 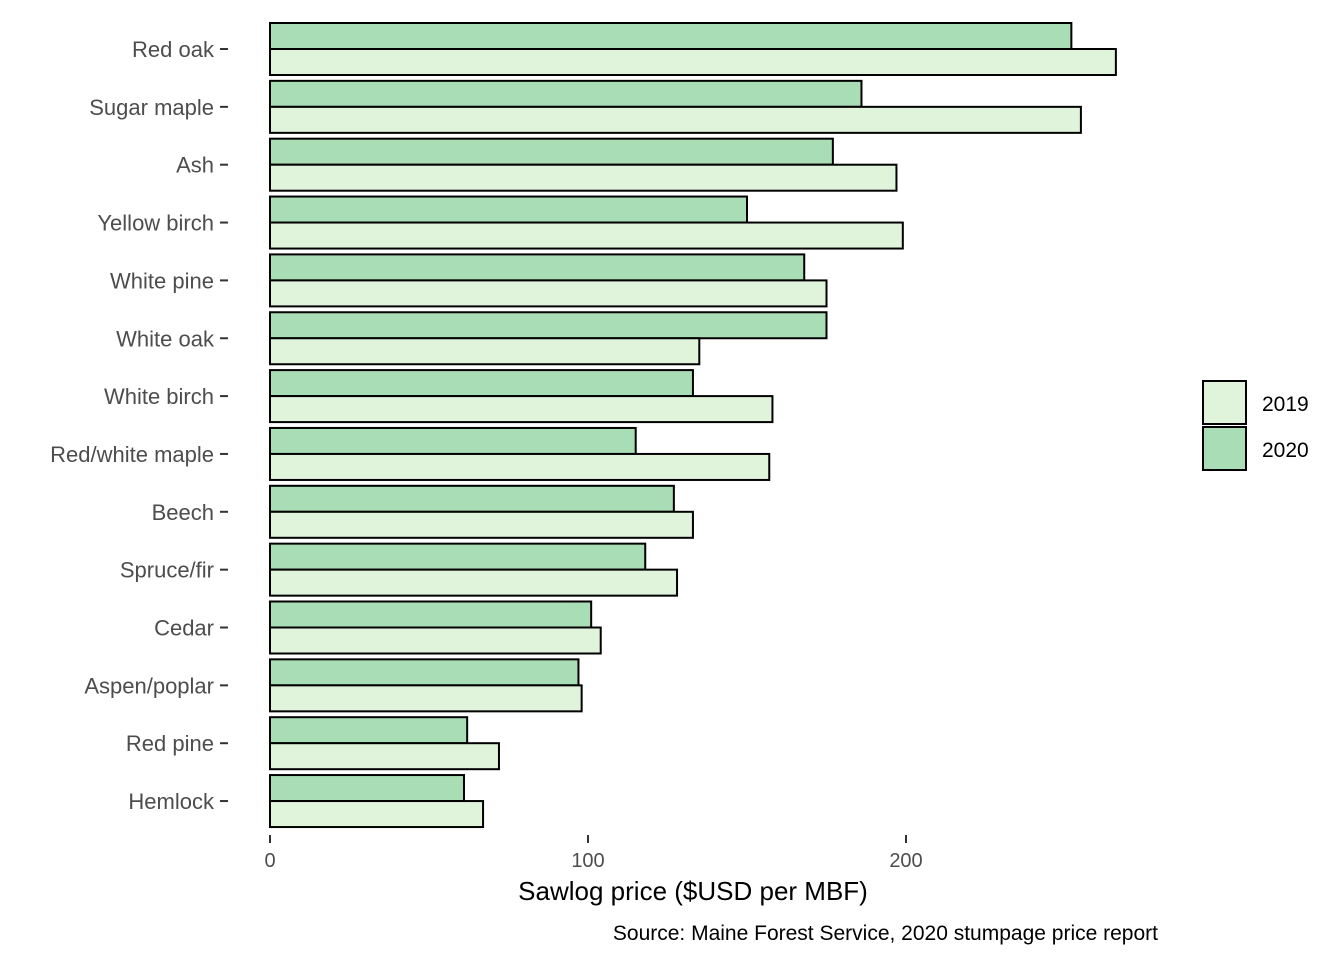 What do you see at coordinates (671, 36) in the screenshot?
I see `bar-red-oak-2020` at bounding box center [671, 36].